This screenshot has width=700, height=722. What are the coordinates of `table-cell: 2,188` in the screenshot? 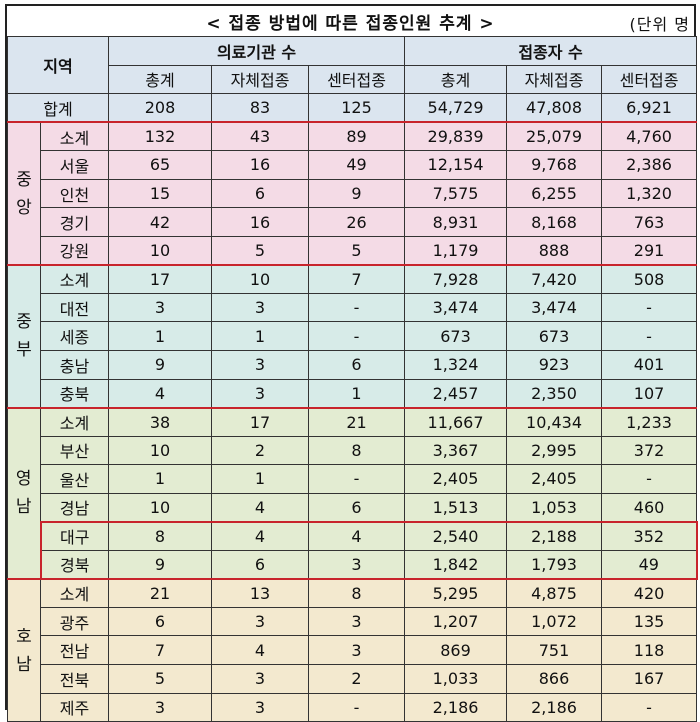 It's located at (554, 535).